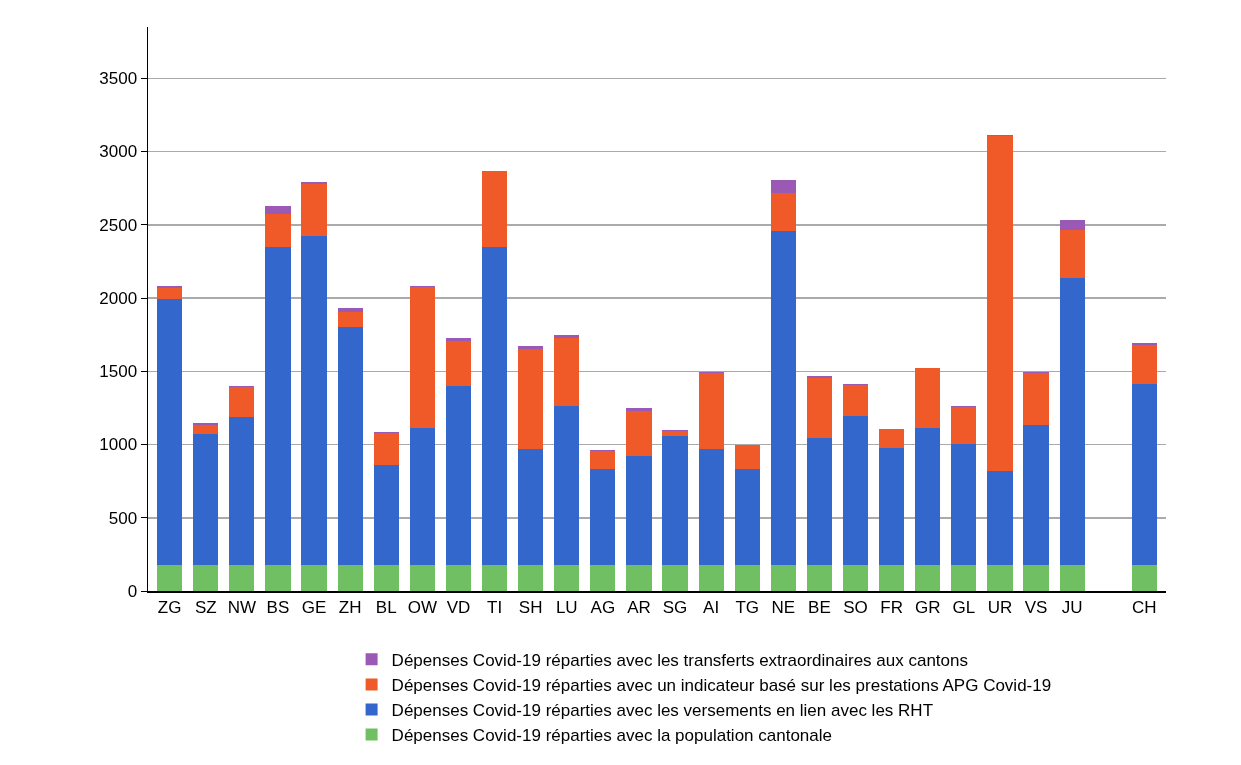 Image resolution: width=1241 pixels, height=765 pixels. What do you see at coordinates (964, 607) in the screenshot?
I see `x-tick-label: GL` at bounding box center [964, 607].